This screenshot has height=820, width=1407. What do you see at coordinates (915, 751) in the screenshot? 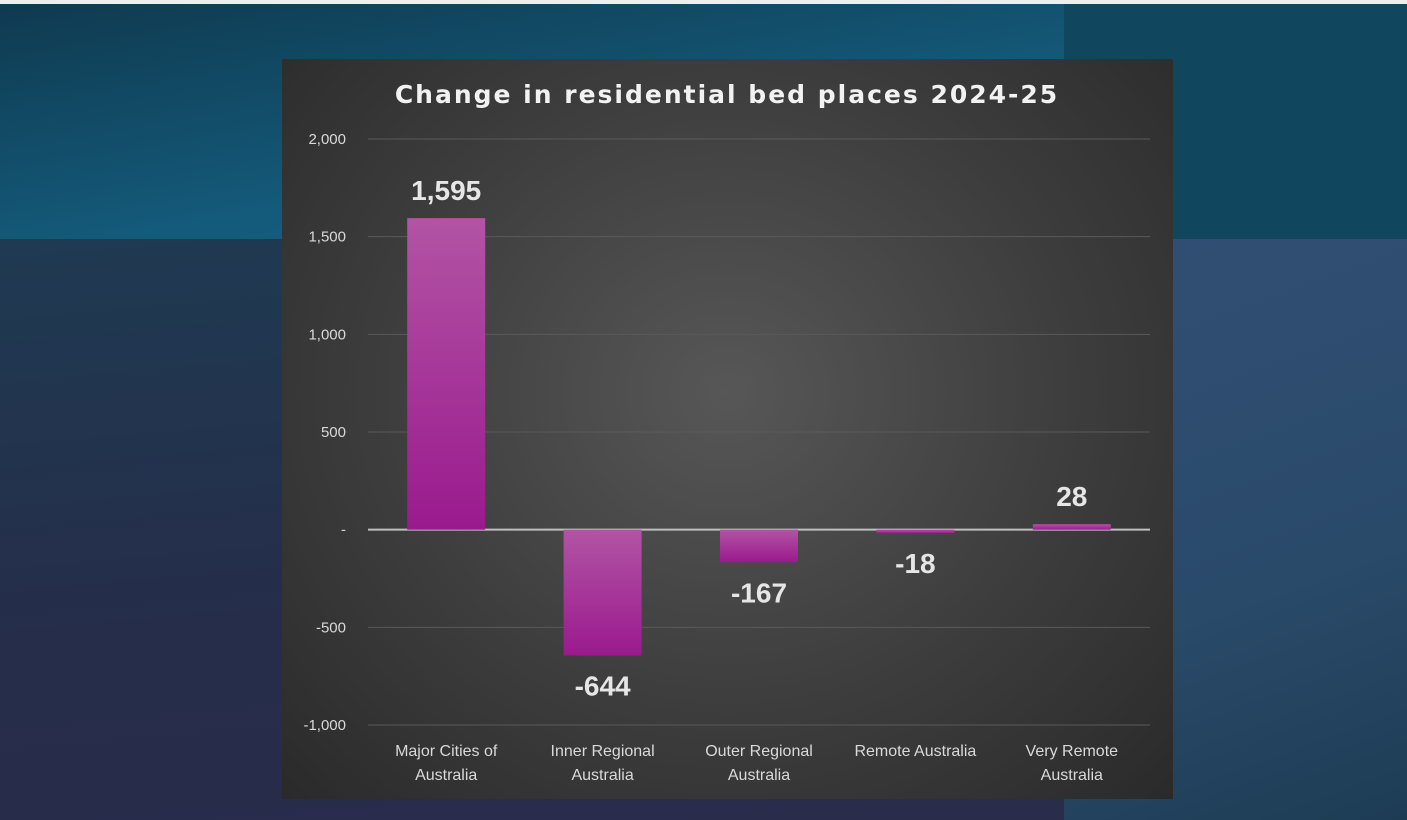
I see `category-label: Remote Australia` at bounding box center [915, 751].